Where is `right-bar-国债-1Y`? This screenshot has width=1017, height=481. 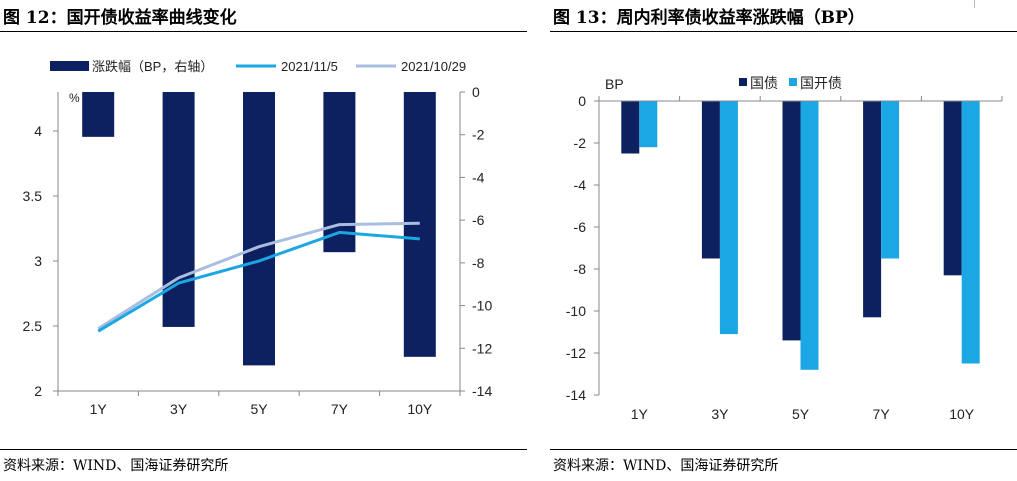
right-bar-国债-1Y is located at coordinates (630, 127).